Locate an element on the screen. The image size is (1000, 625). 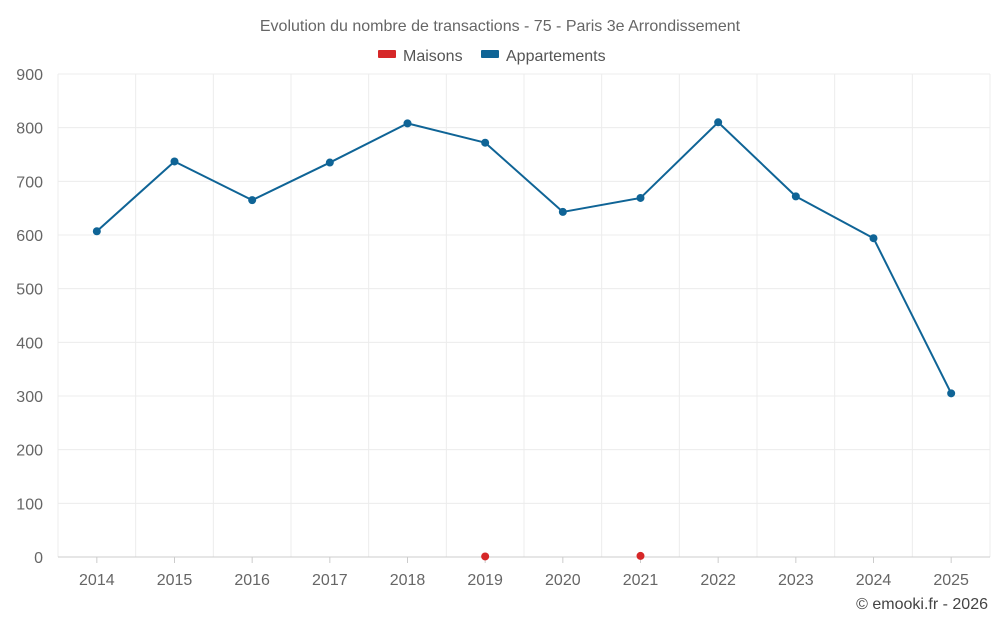
y-tick-label: 300 is located at coordinates (29, 397).